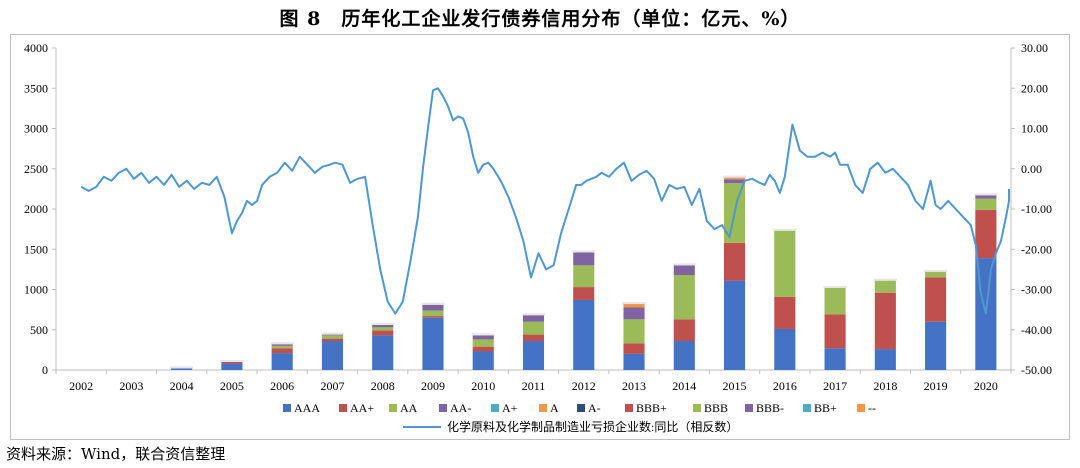 The width and height of the screenshot is (1080, 468). What do you see at coordinates (393, 408) in the screenshot?
I see `legend-swatch-AA` at bounding box center [393, 408].